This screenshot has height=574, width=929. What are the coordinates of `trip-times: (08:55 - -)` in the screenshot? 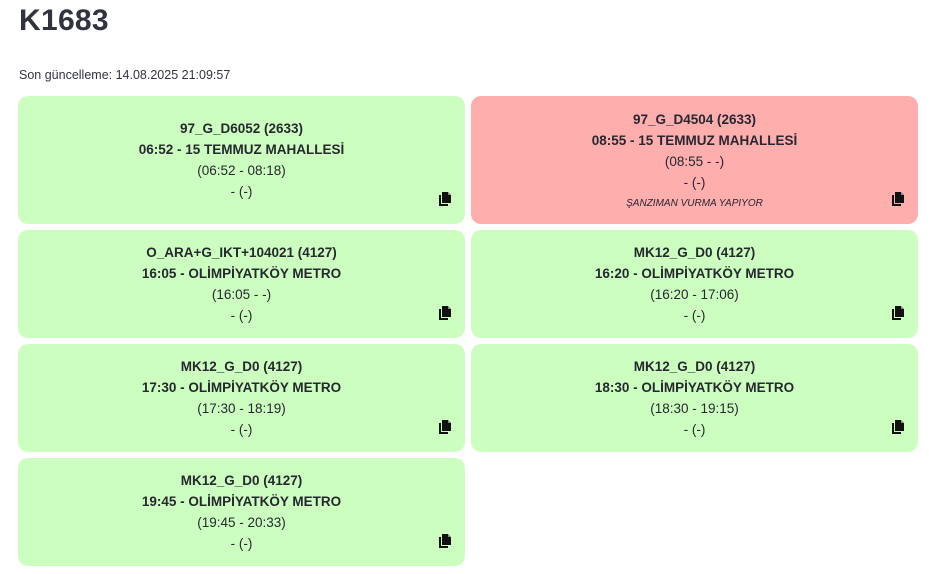 It's located at (694, 161).